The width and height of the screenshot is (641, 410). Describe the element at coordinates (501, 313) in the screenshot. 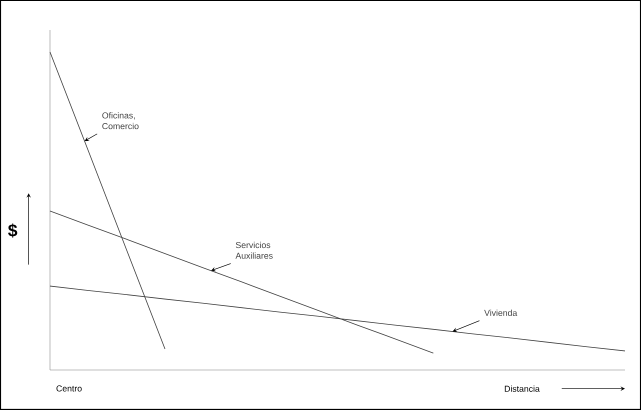

I see `text: Vivienda` at that location.